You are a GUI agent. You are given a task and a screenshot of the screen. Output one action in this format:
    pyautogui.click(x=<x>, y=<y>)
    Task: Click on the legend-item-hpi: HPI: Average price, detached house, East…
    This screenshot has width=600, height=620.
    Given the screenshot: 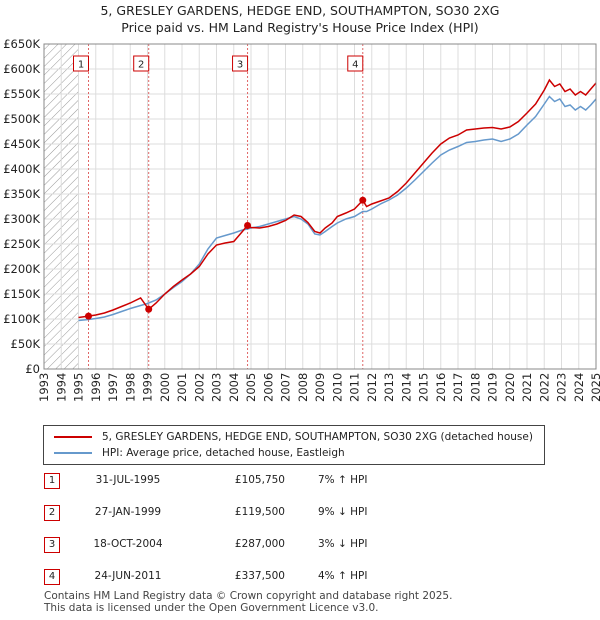 What is the action you would take?
    pyautogui.click(x=199, y=453)
    